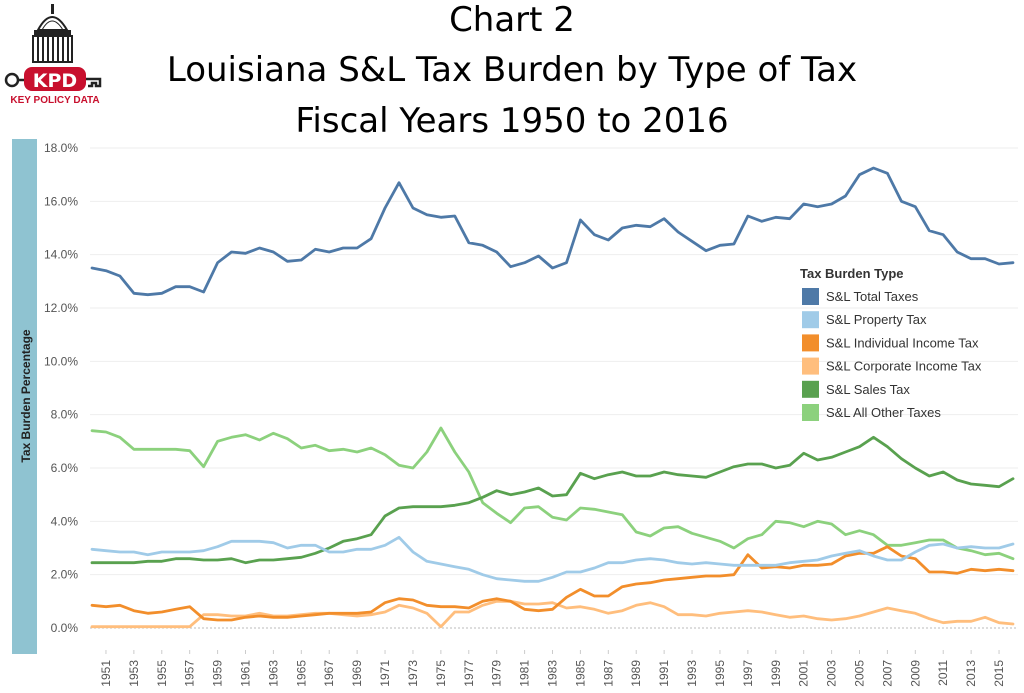  What do you see at coordinates (385, 673) in the screenshot?
I see `x-tick-label: 1971` at bounding box center [385, 673].